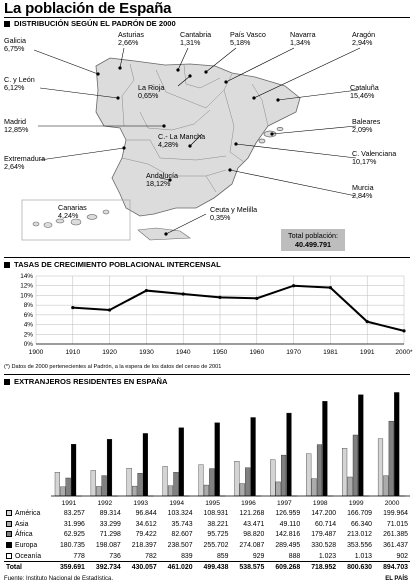 Image resolution: width=414 pixels, height=586 pixels. What do you see at coordinates (109, 352) in the screenshot?
I see `x-tick-label: 1920` at bounding box center [109, 352].